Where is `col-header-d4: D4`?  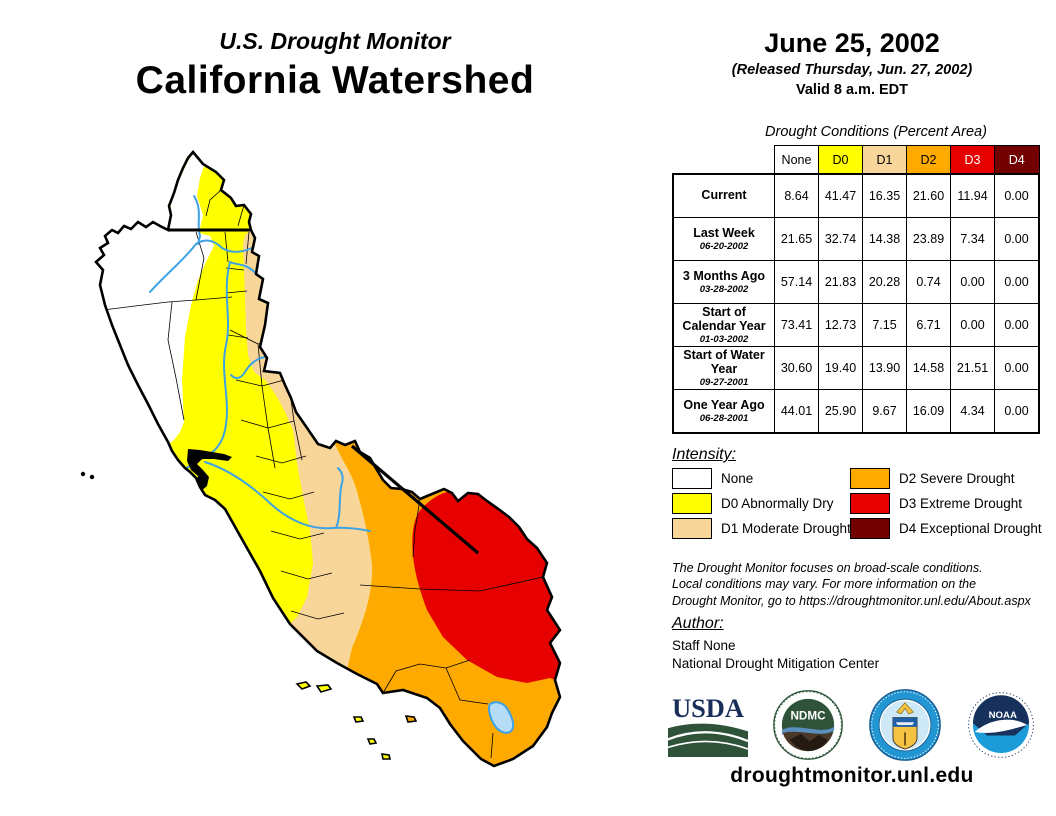
col-header-d4: D4 is located at coordinates (1017, 160).